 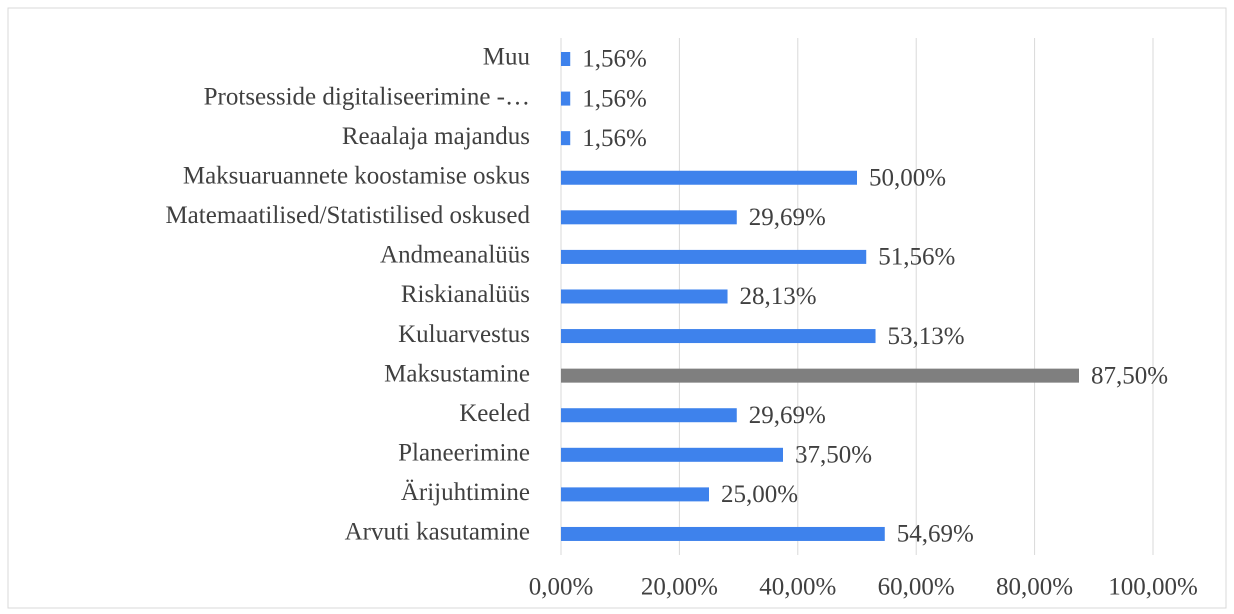 What do you see at coordinates (455, 255) in the screenshot?
I see `category-label: Andmeanalüüs` at bounding box center [455, 255].